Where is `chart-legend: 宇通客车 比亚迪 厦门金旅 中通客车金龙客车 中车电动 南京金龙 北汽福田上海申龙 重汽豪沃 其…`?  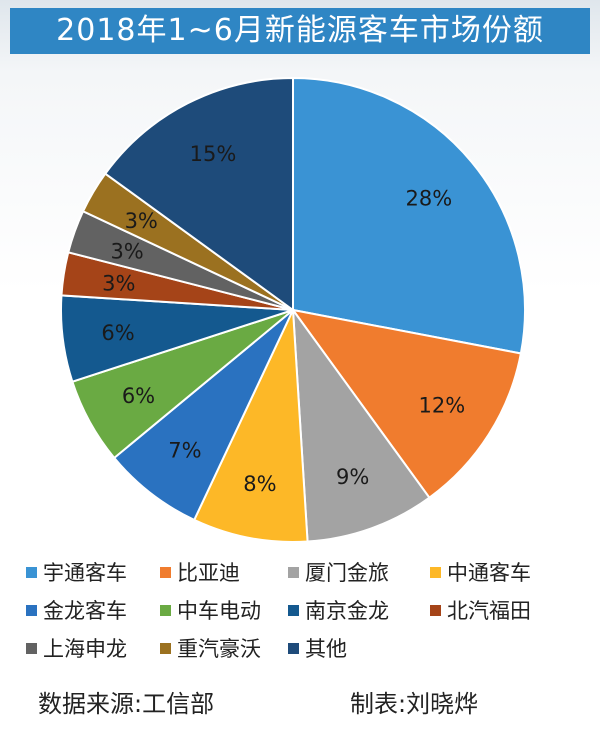 chart-legend: 宇通客车 比亚迪 厦门金旅 中通客车金龙客车 中车电动 南京金龙 北汽福田上海申龙 重汽豪沃 其… is located at coordinates (306, 610).